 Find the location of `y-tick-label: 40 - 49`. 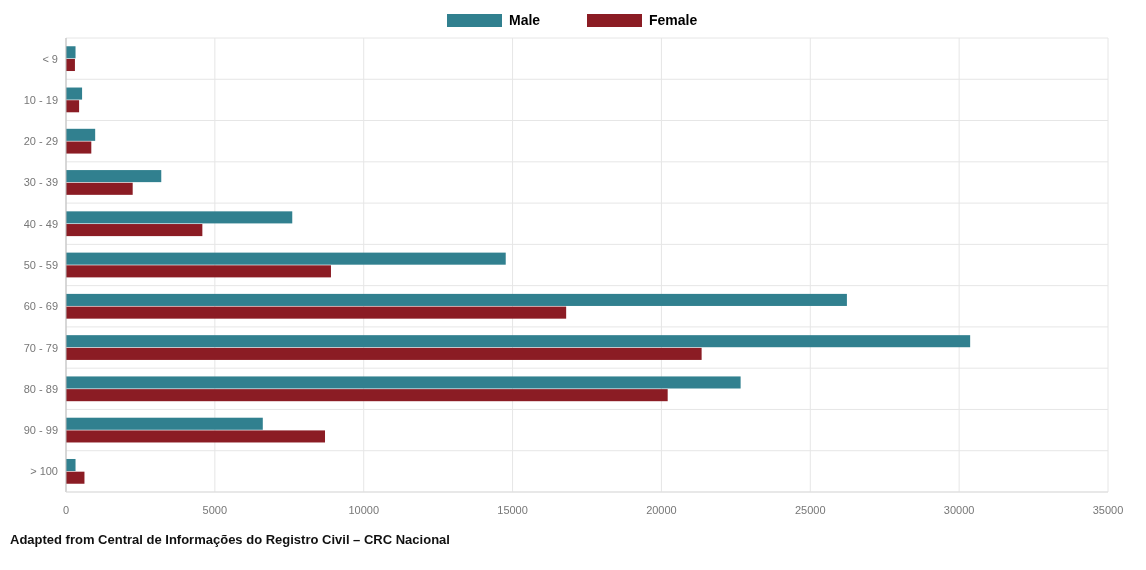

y-tick-label: 40 - 49 is located at coordinates (40, 223).